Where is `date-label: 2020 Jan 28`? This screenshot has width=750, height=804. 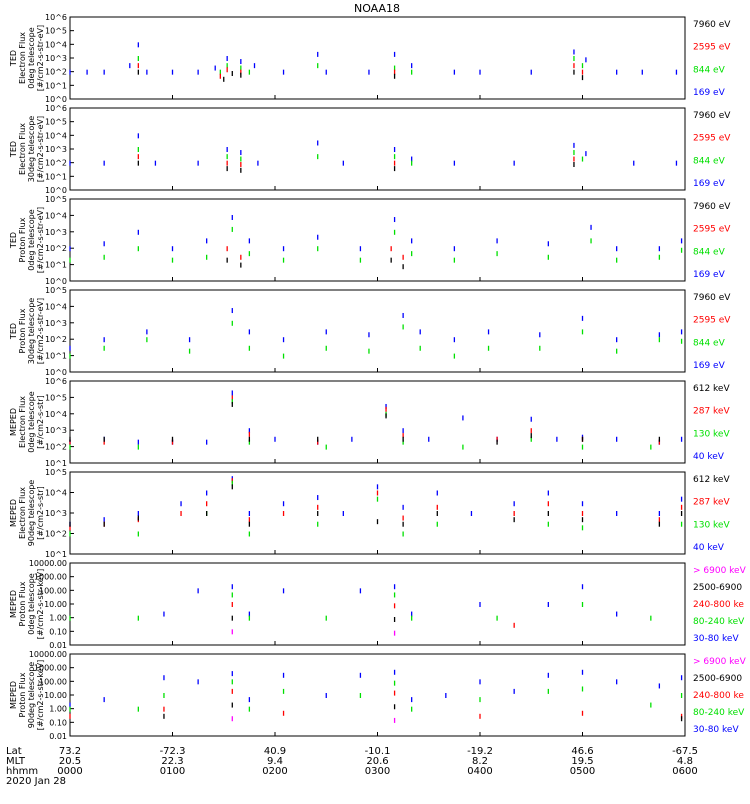
date-label: 2020 Jan 28 is located at coordinates (36, 781).